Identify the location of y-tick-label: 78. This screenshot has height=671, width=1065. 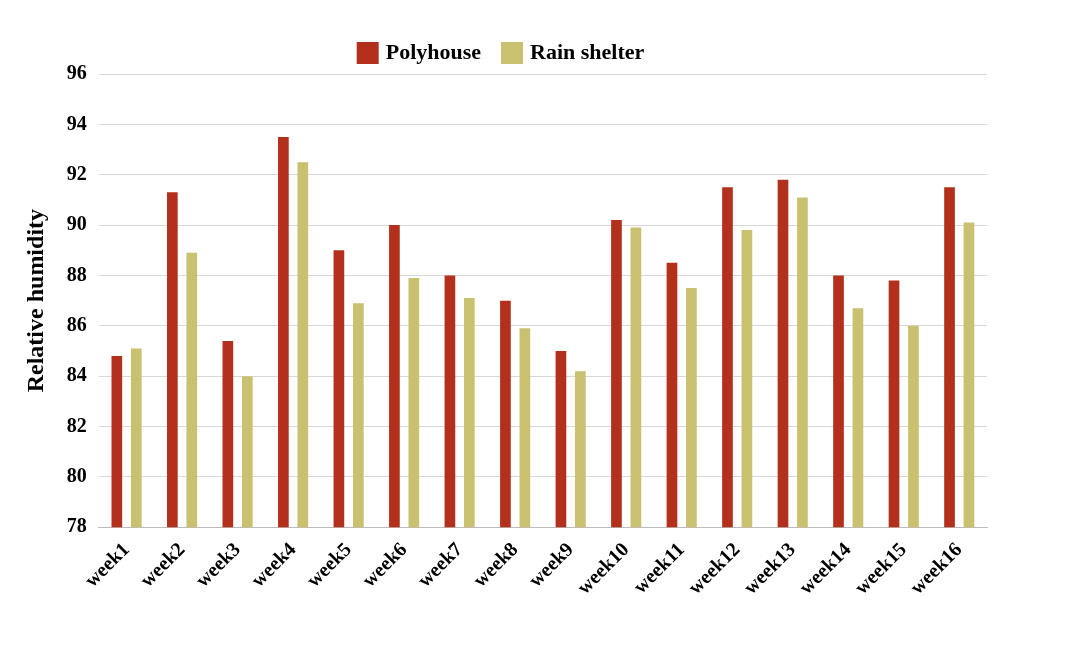
(76, 525).